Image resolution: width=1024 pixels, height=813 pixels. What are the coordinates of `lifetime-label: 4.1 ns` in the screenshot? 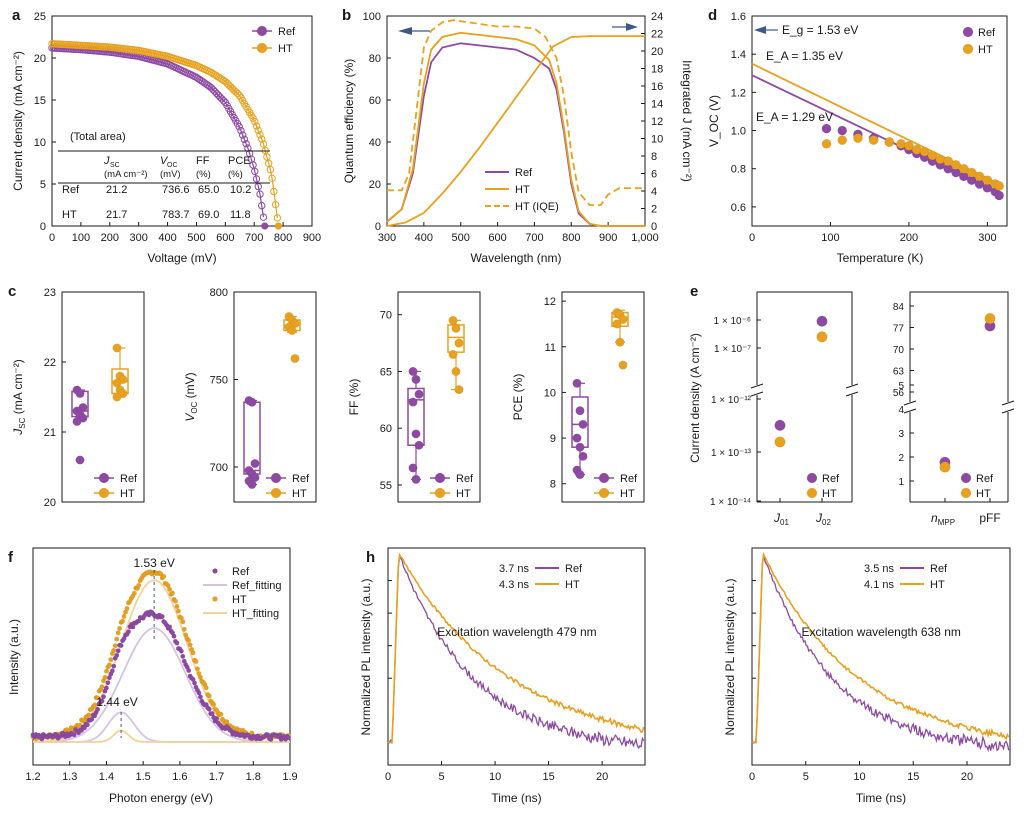 It's located at (879, 585).